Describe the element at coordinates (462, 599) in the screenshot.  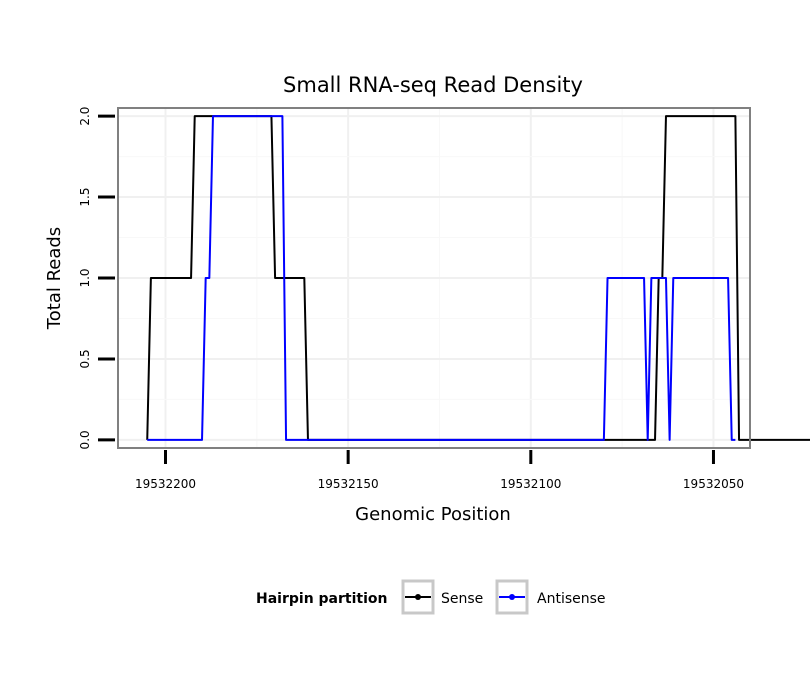
I see `legend-label-sense: Sense` at that location.